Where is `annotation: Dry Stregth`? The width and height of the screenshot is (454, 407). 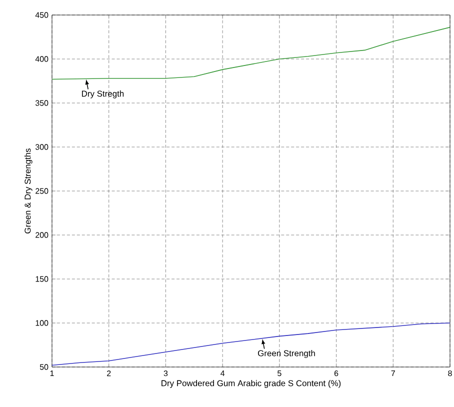
annotation: Dry Stregth is located at coordinates (103, 94).